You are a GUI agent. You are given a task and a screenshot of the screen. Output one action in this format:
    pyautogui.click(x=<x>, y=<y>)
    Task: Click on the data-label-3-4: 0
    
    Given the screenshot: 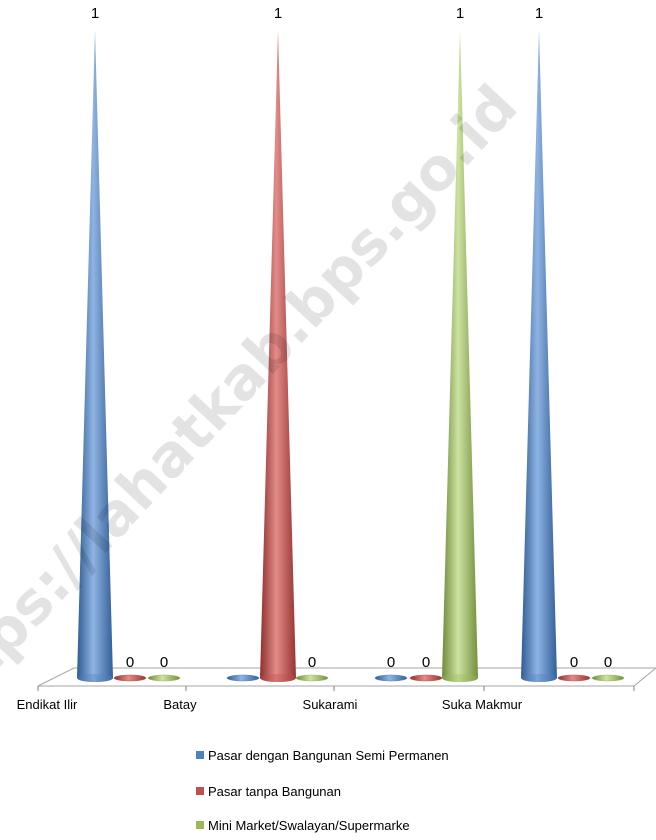 What is the action you would take?
    pyautogui.click(x=608, y=662)
    